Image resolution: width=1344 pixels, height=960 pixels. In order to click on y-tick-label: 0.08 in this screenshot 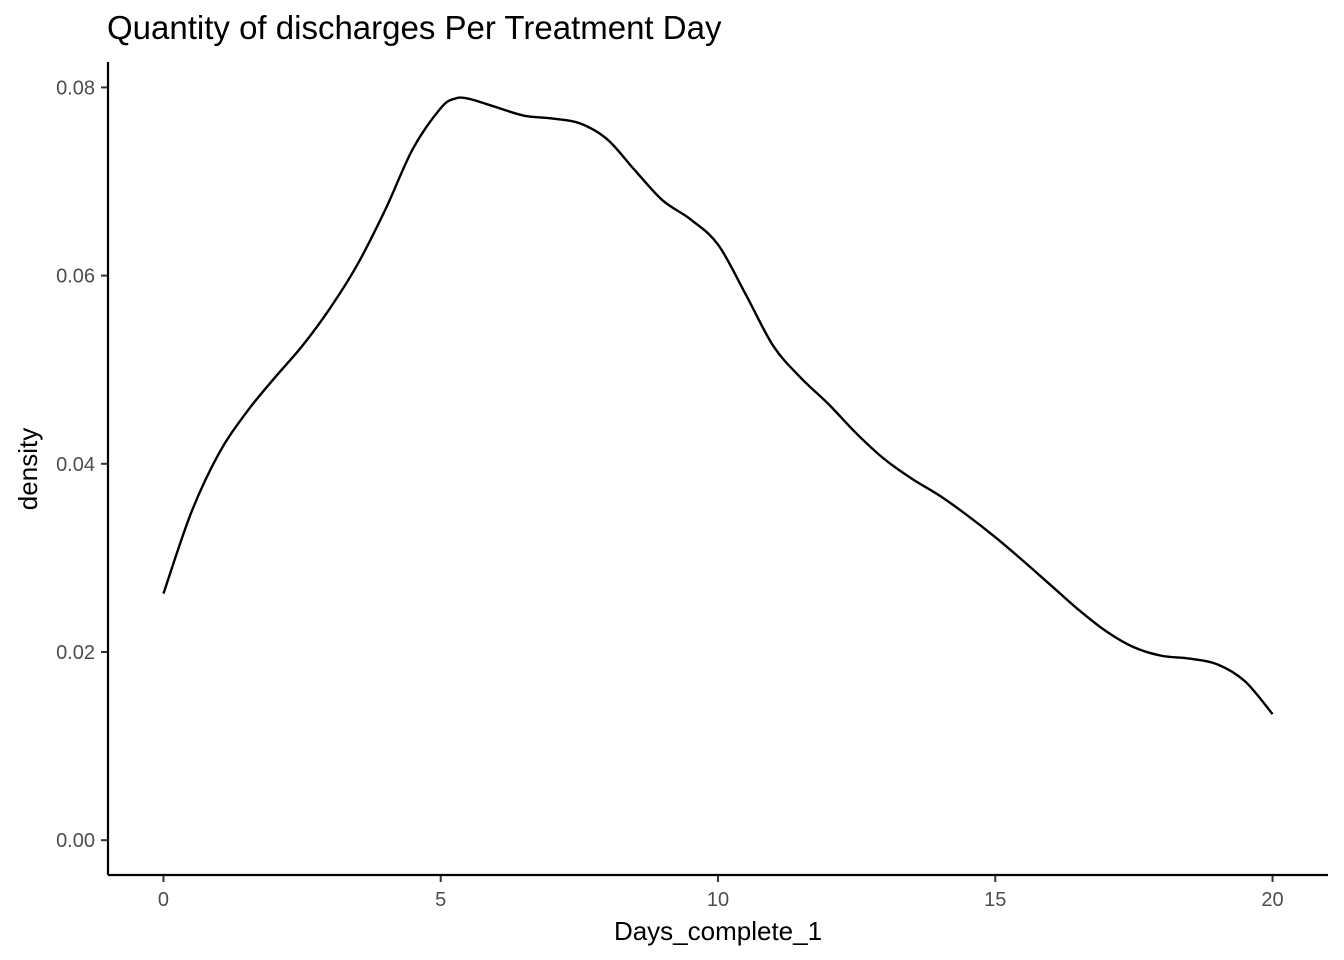, I will do `click(75, 88)`.